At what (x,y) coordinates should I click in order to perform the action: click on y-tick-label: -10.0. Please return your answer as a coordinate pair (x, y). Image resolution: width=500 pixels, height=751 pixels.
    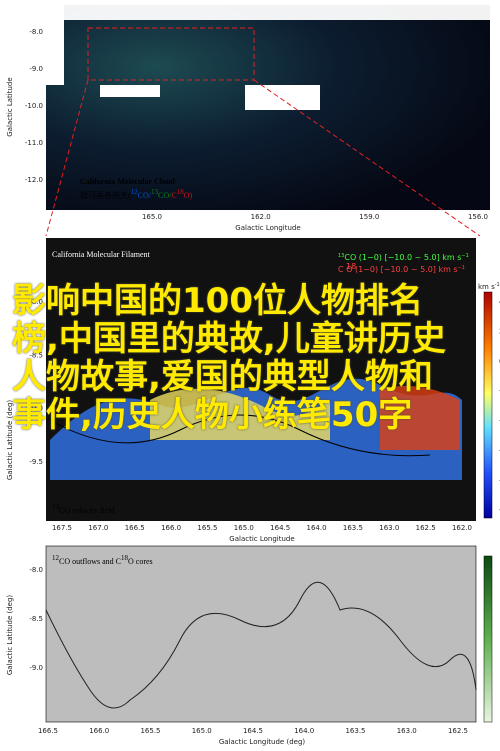
    Looking at the image, I should click on (34, 106).